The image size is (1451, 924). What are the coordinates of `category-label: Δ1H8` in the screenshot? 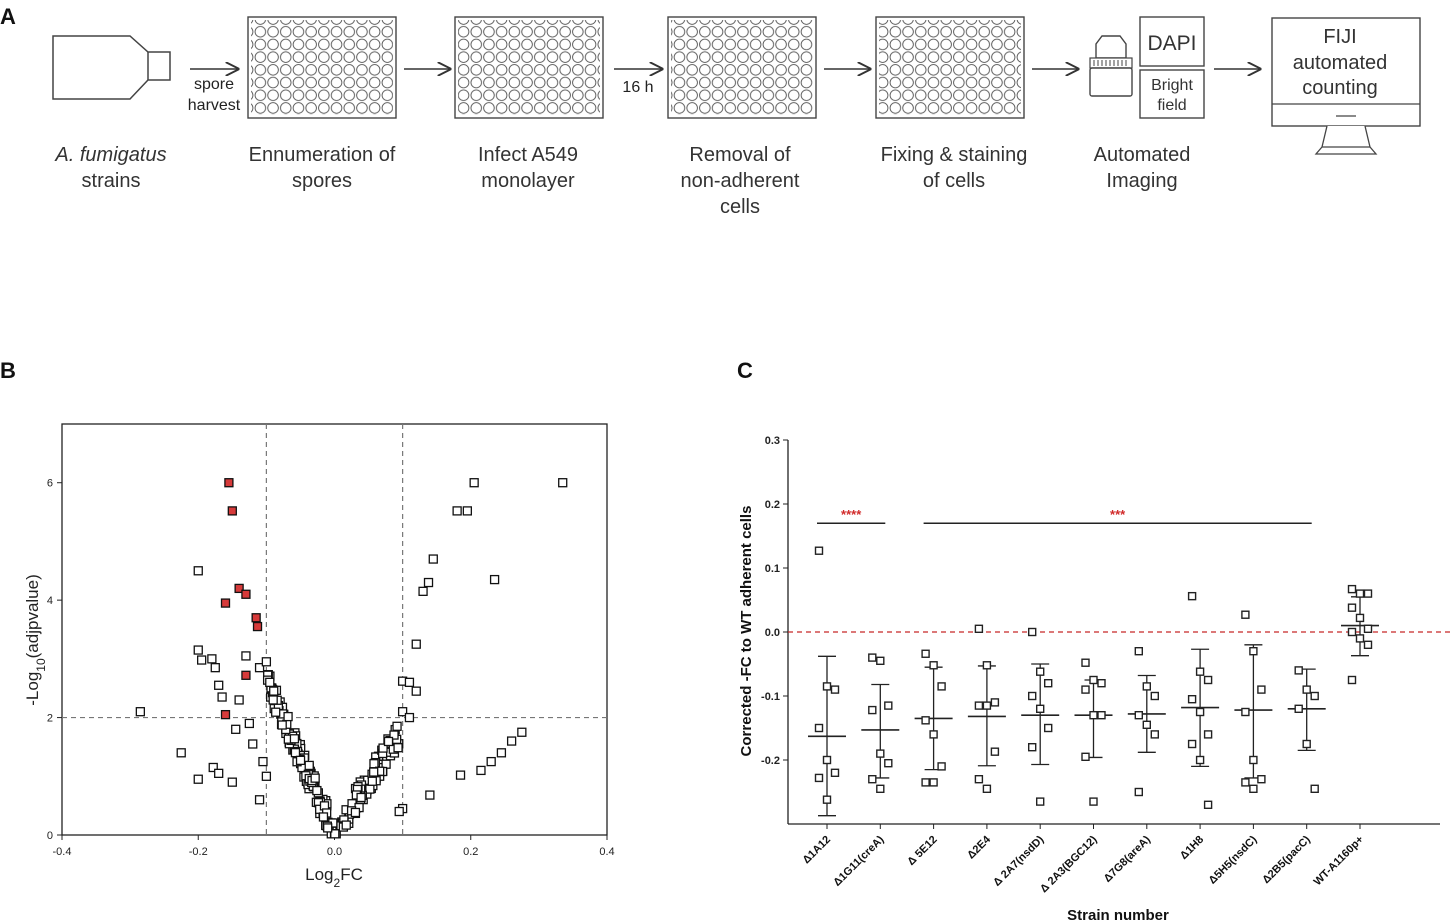 It's located at (1192, 848).